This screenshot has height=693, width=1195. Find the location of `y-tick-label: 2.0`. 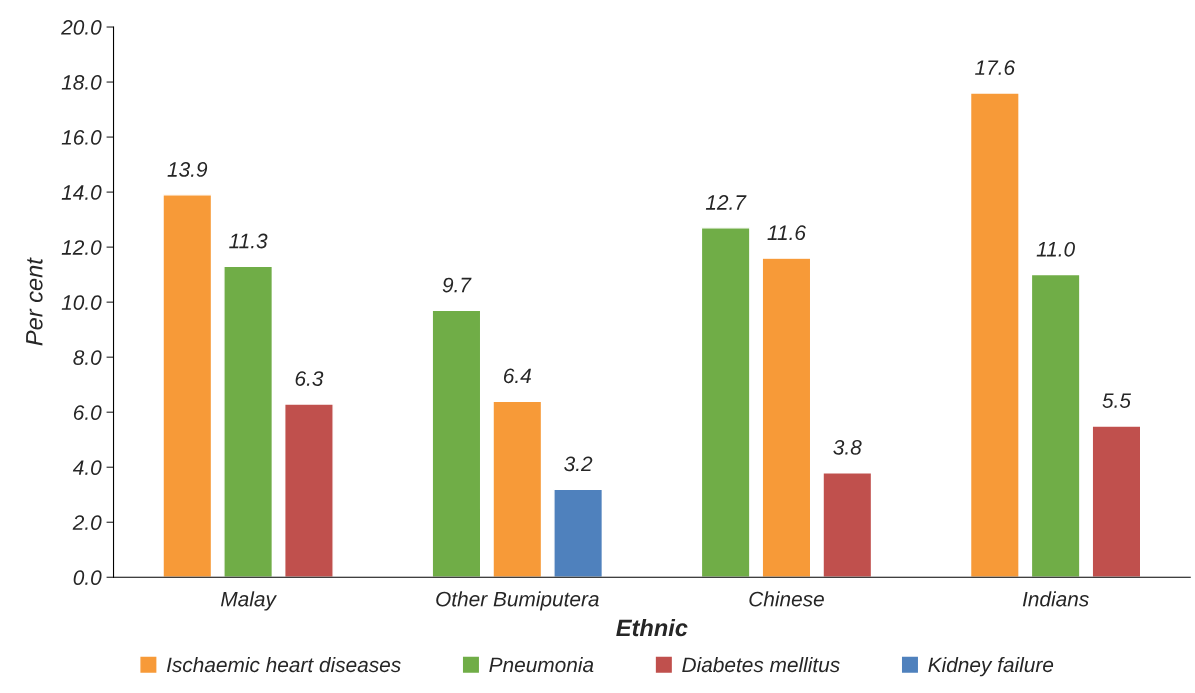

y-tick-label: 2.0 is located at coordinates (87, 522).